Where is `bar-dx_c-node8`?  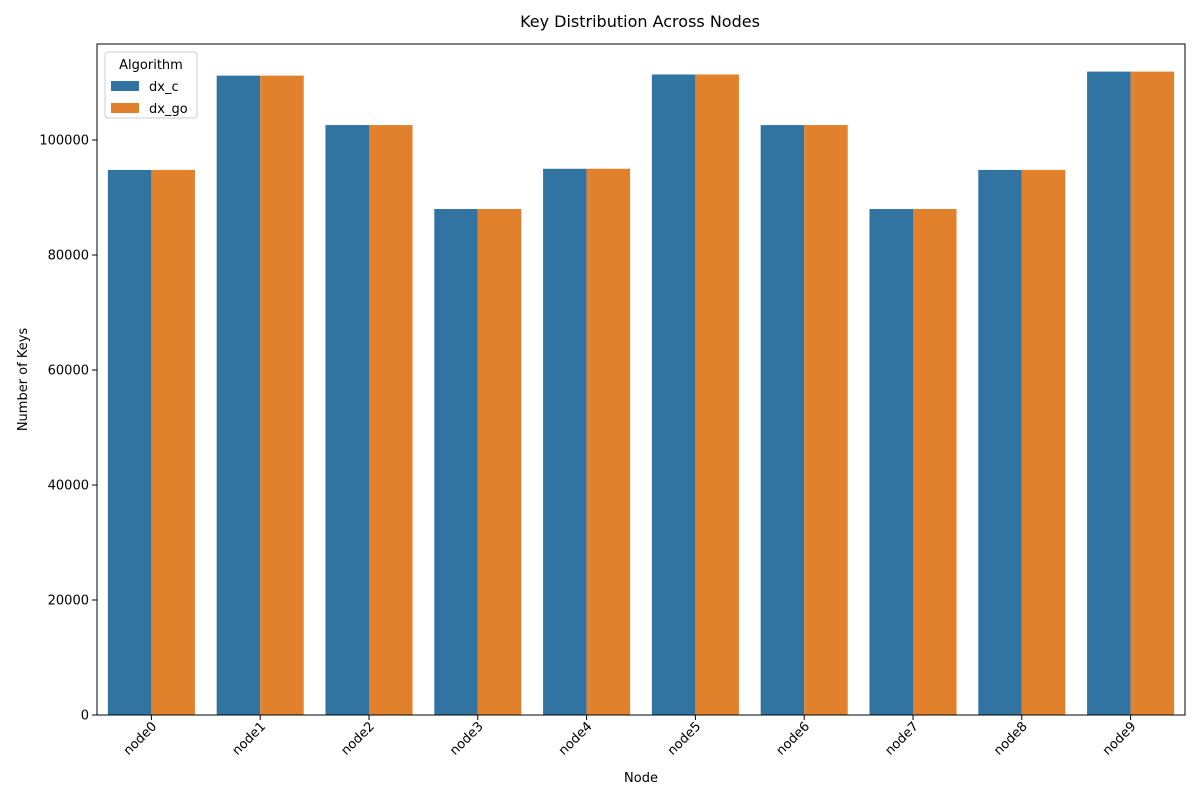 bar-dx_c-node8 is located at coordinates (1000, 442).